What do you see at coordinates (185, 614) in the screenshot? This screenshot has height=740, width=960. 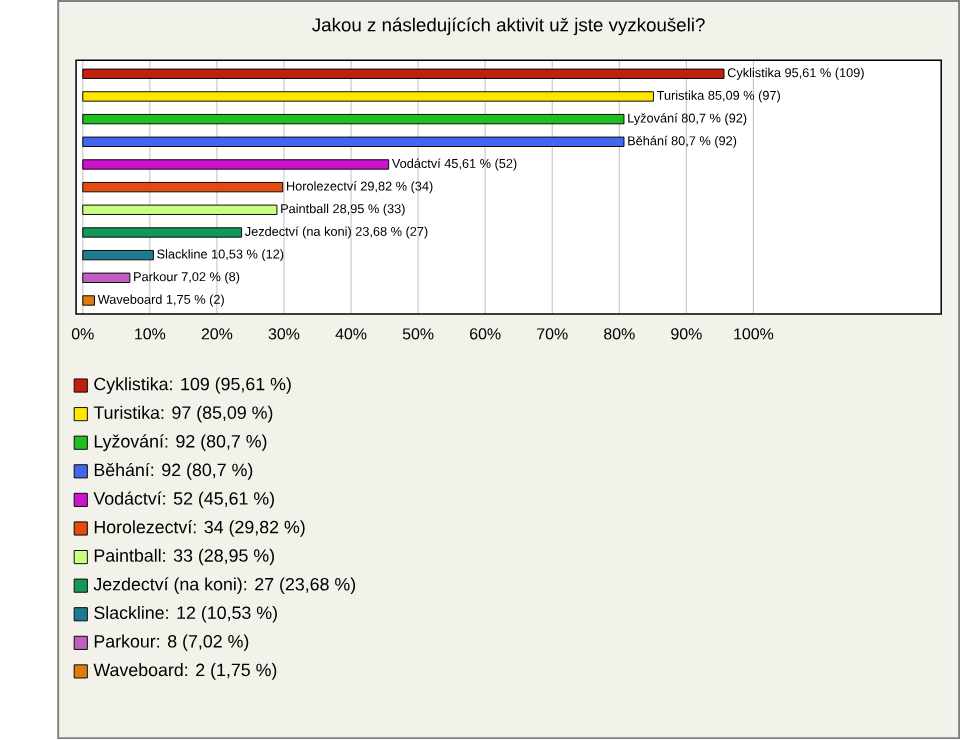 I see `text: Slackline: 12 (10,53 %)` at bounding box center [185, 614].